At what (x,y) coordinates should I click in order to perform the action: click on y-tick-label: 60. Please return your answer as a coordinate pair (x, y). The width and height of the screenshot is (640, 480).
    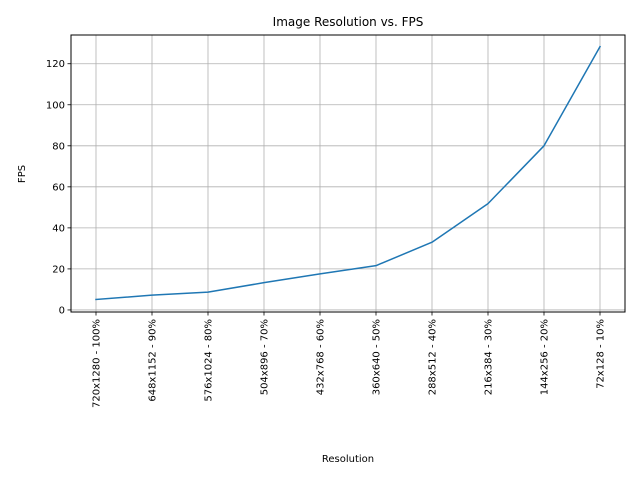
    Looking at the image, I should click on (58, 187).